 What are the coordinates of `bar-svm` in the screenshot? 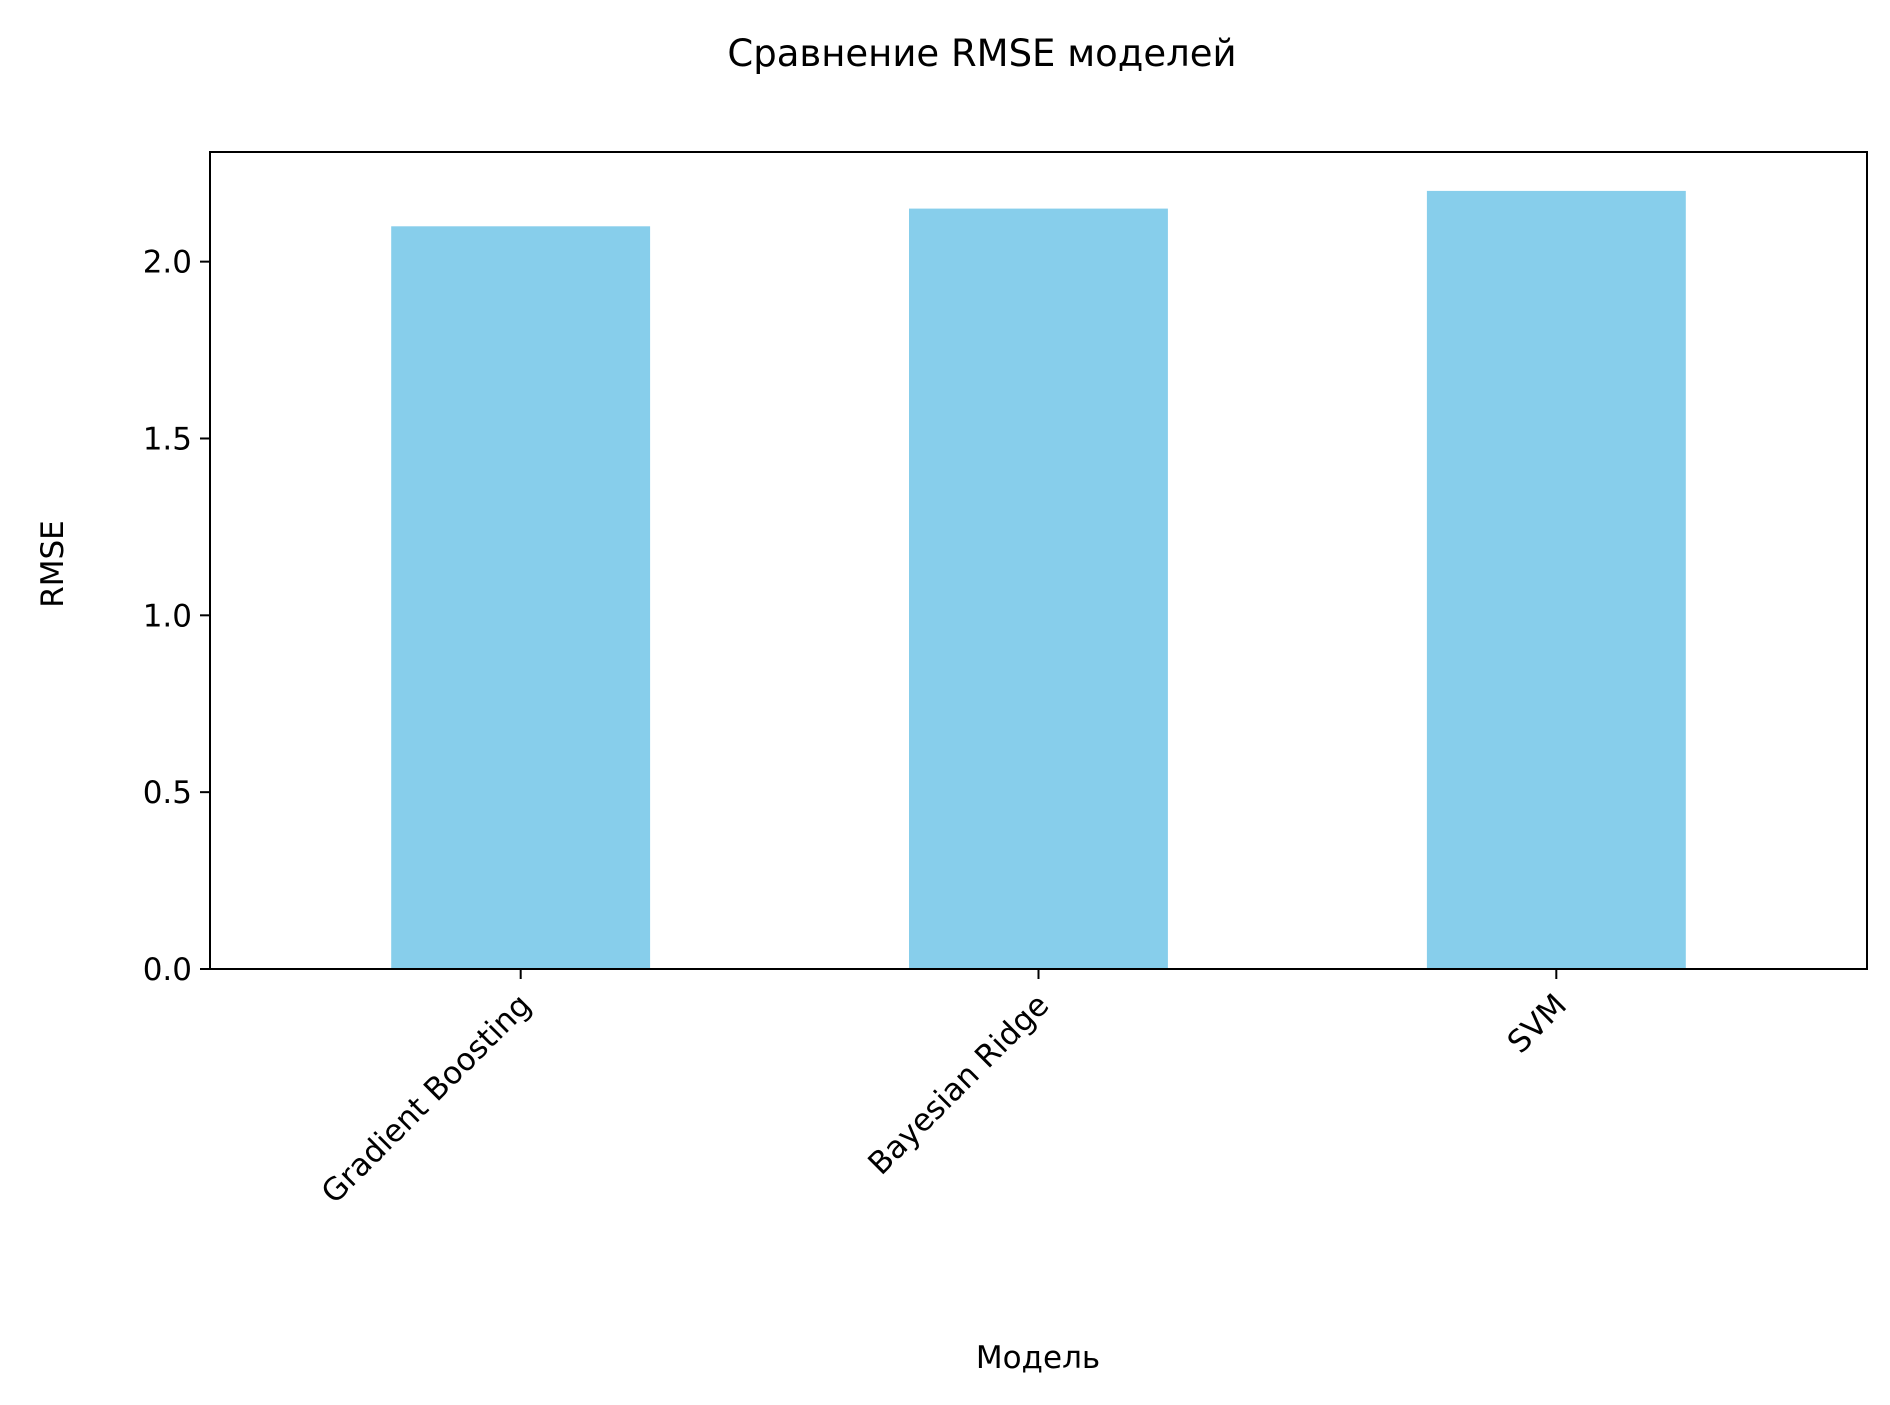 It's located at (1556, 579).